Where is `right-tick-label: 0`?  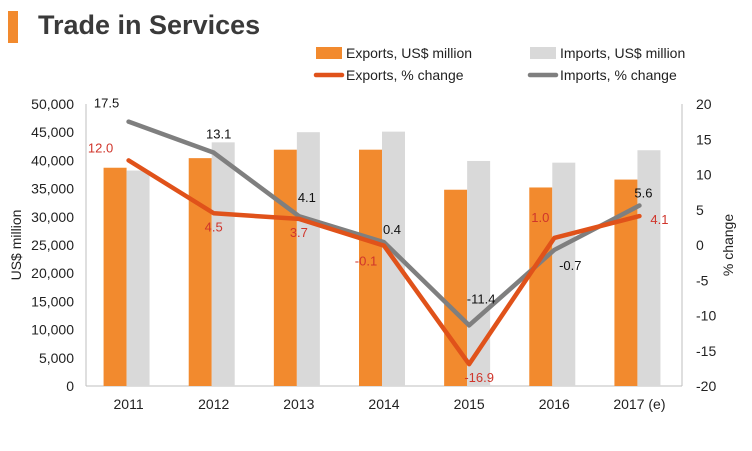 right-tick-label: 0 is located at coordinates (700, 245).